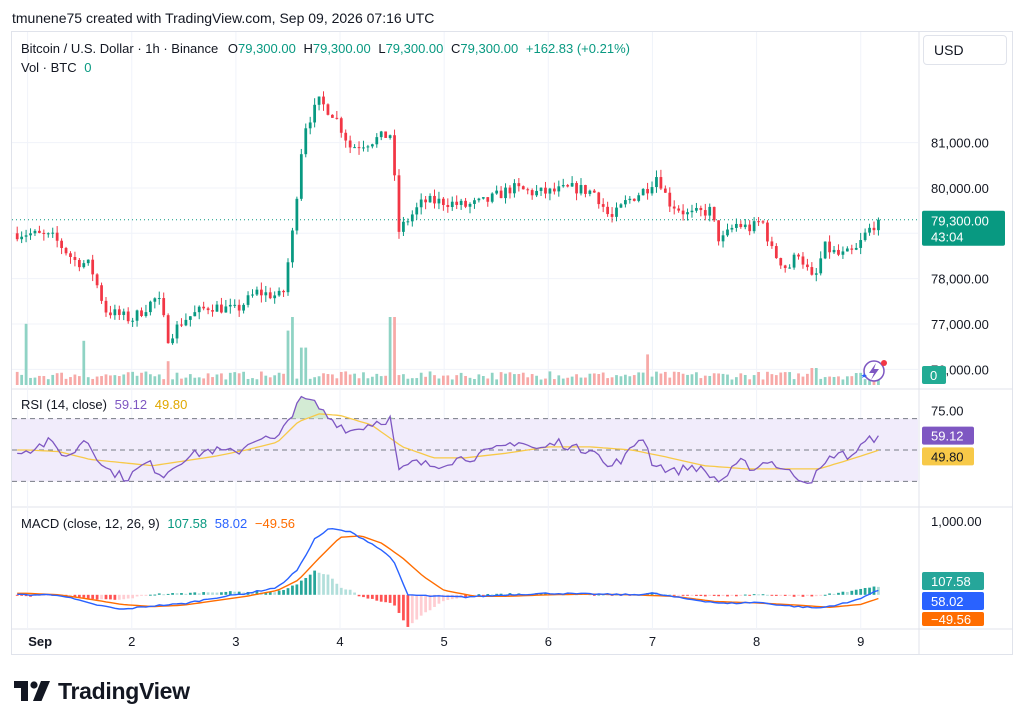  Describe the element at coordinates (49, 67) in the screenshot. I see `volume-legend-label: Vol · BTC` at that location.